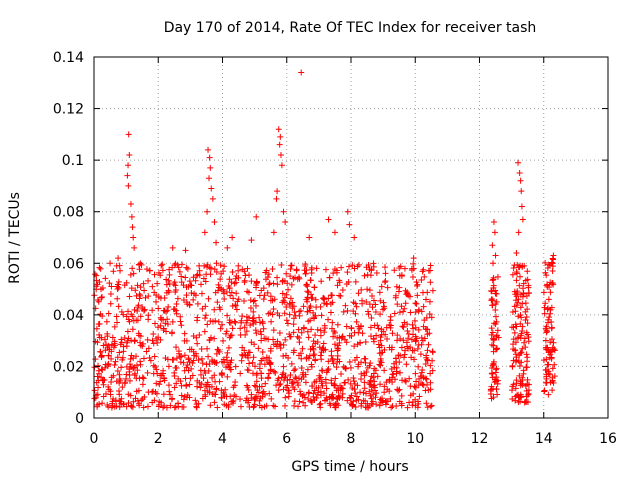 The width and height of the screenshot is (640, 480). I want to click on x-tick-label: 2, so click(158, 439).